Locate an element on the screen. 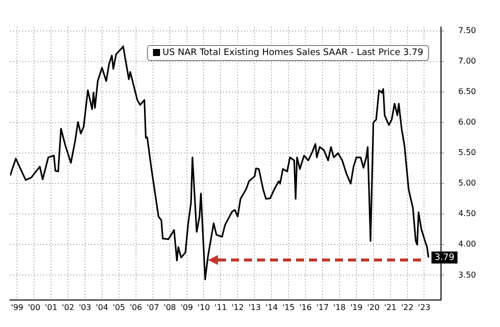 This screenshot has width=500, height=327. x-tick-label: '03 is located at coordinates (85, 307).